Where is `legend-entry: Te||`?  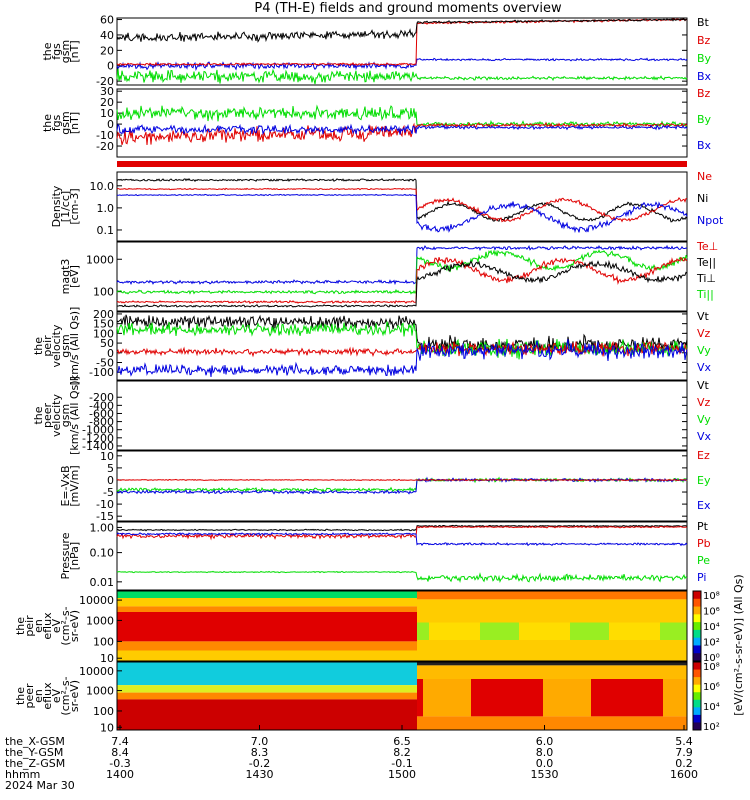 legend-entry: Te|| is located at coordinates (706, 262).